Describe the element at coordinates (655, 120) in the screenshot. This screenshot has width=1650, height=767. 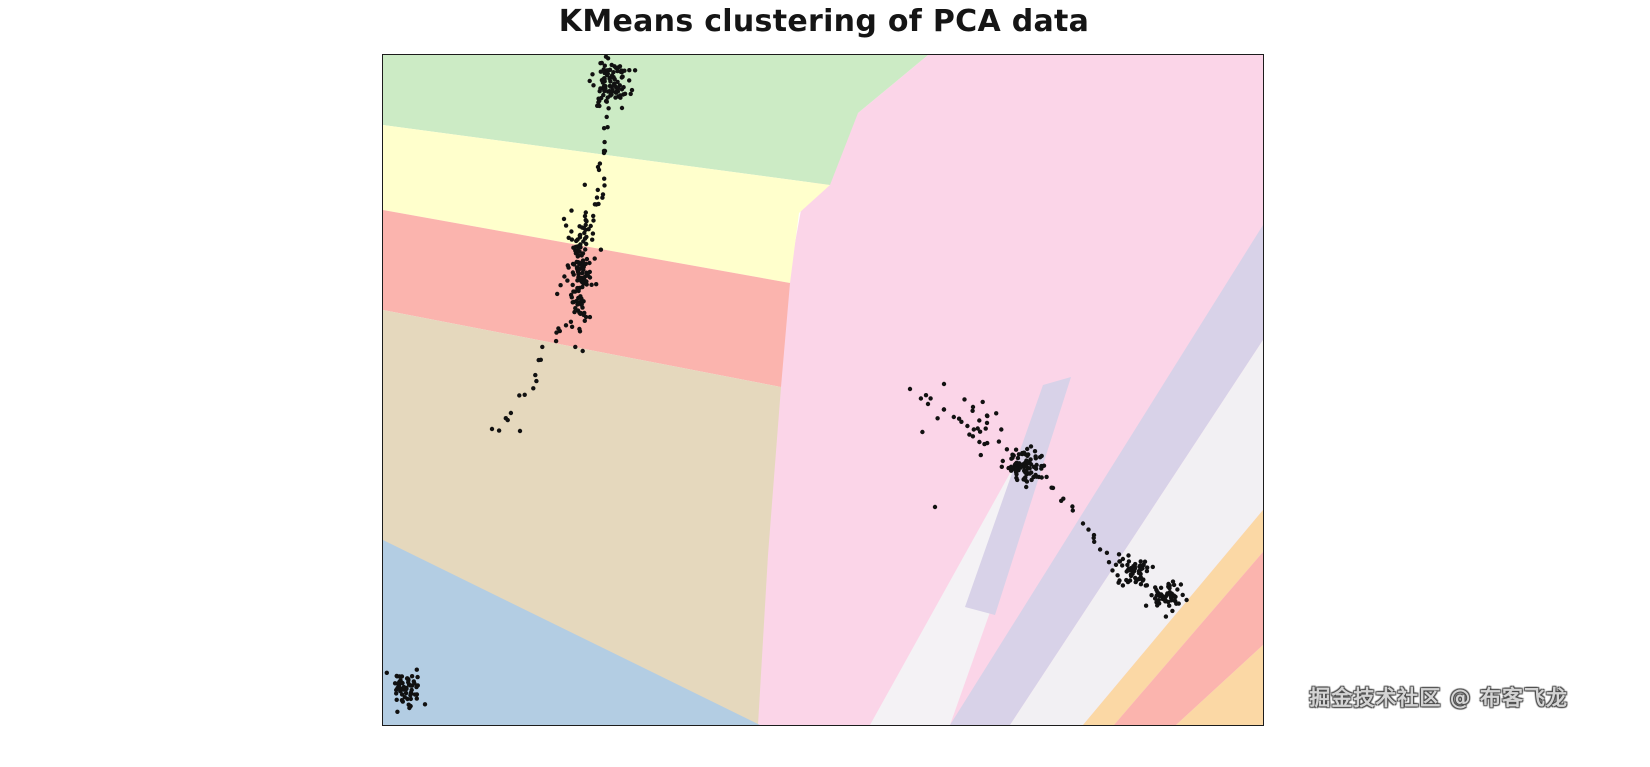
I see `region-green` at that location.